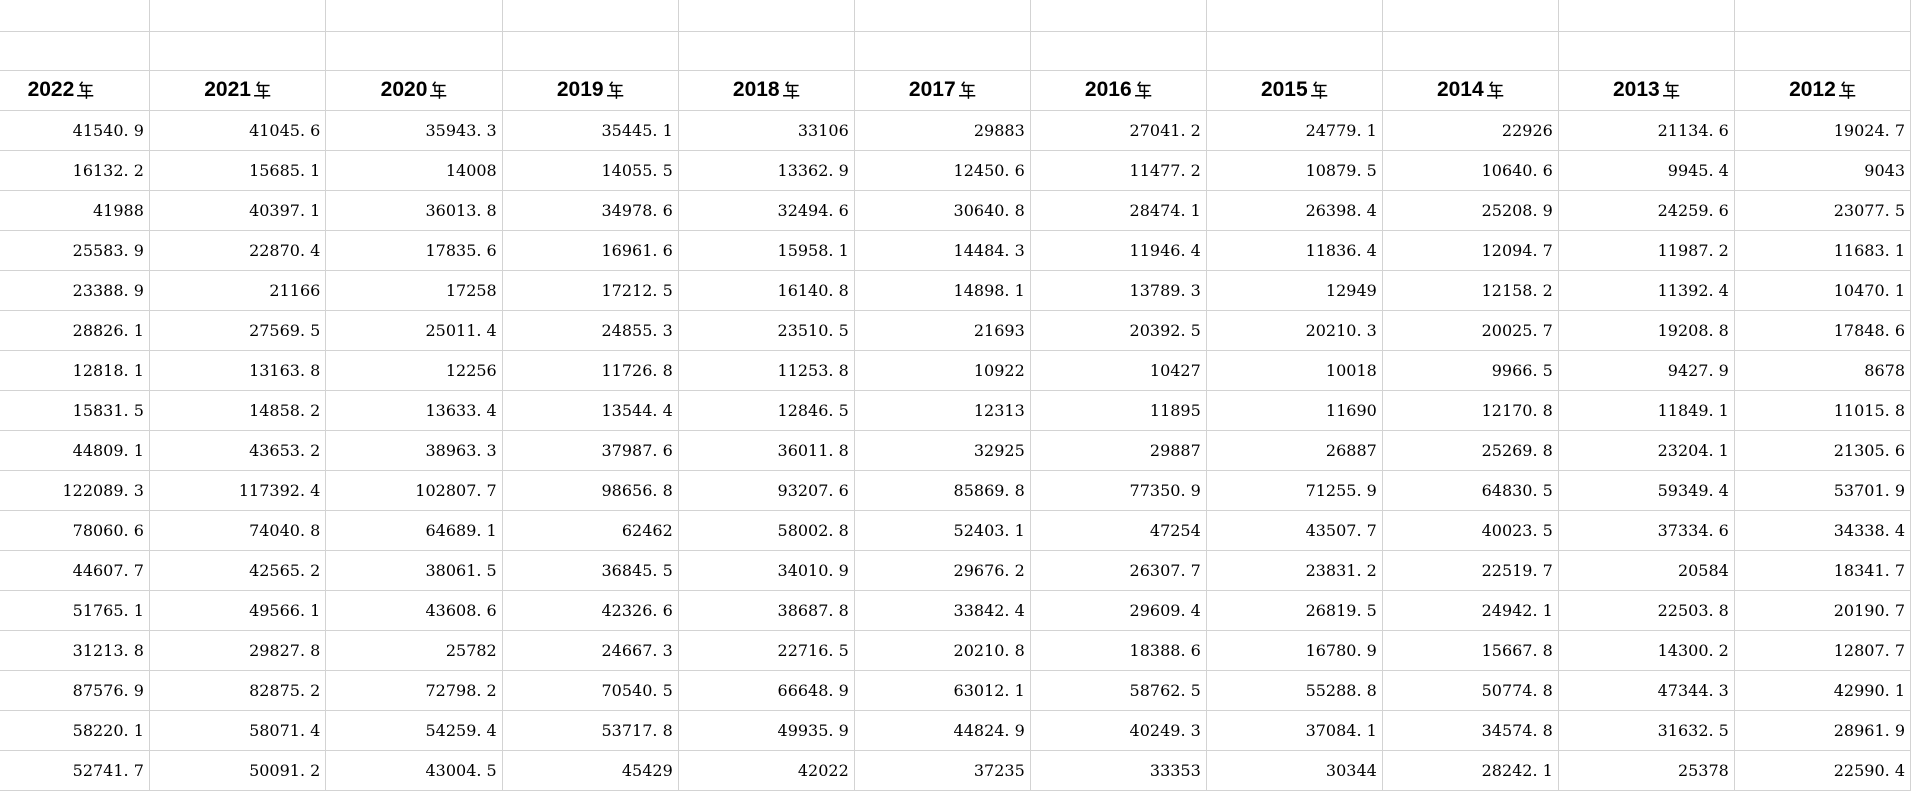 The image size is (1911, 792). Describe the element at coordinates (75, 130) in the screenshot. I see `table-cell: 41540. 9` at that location.